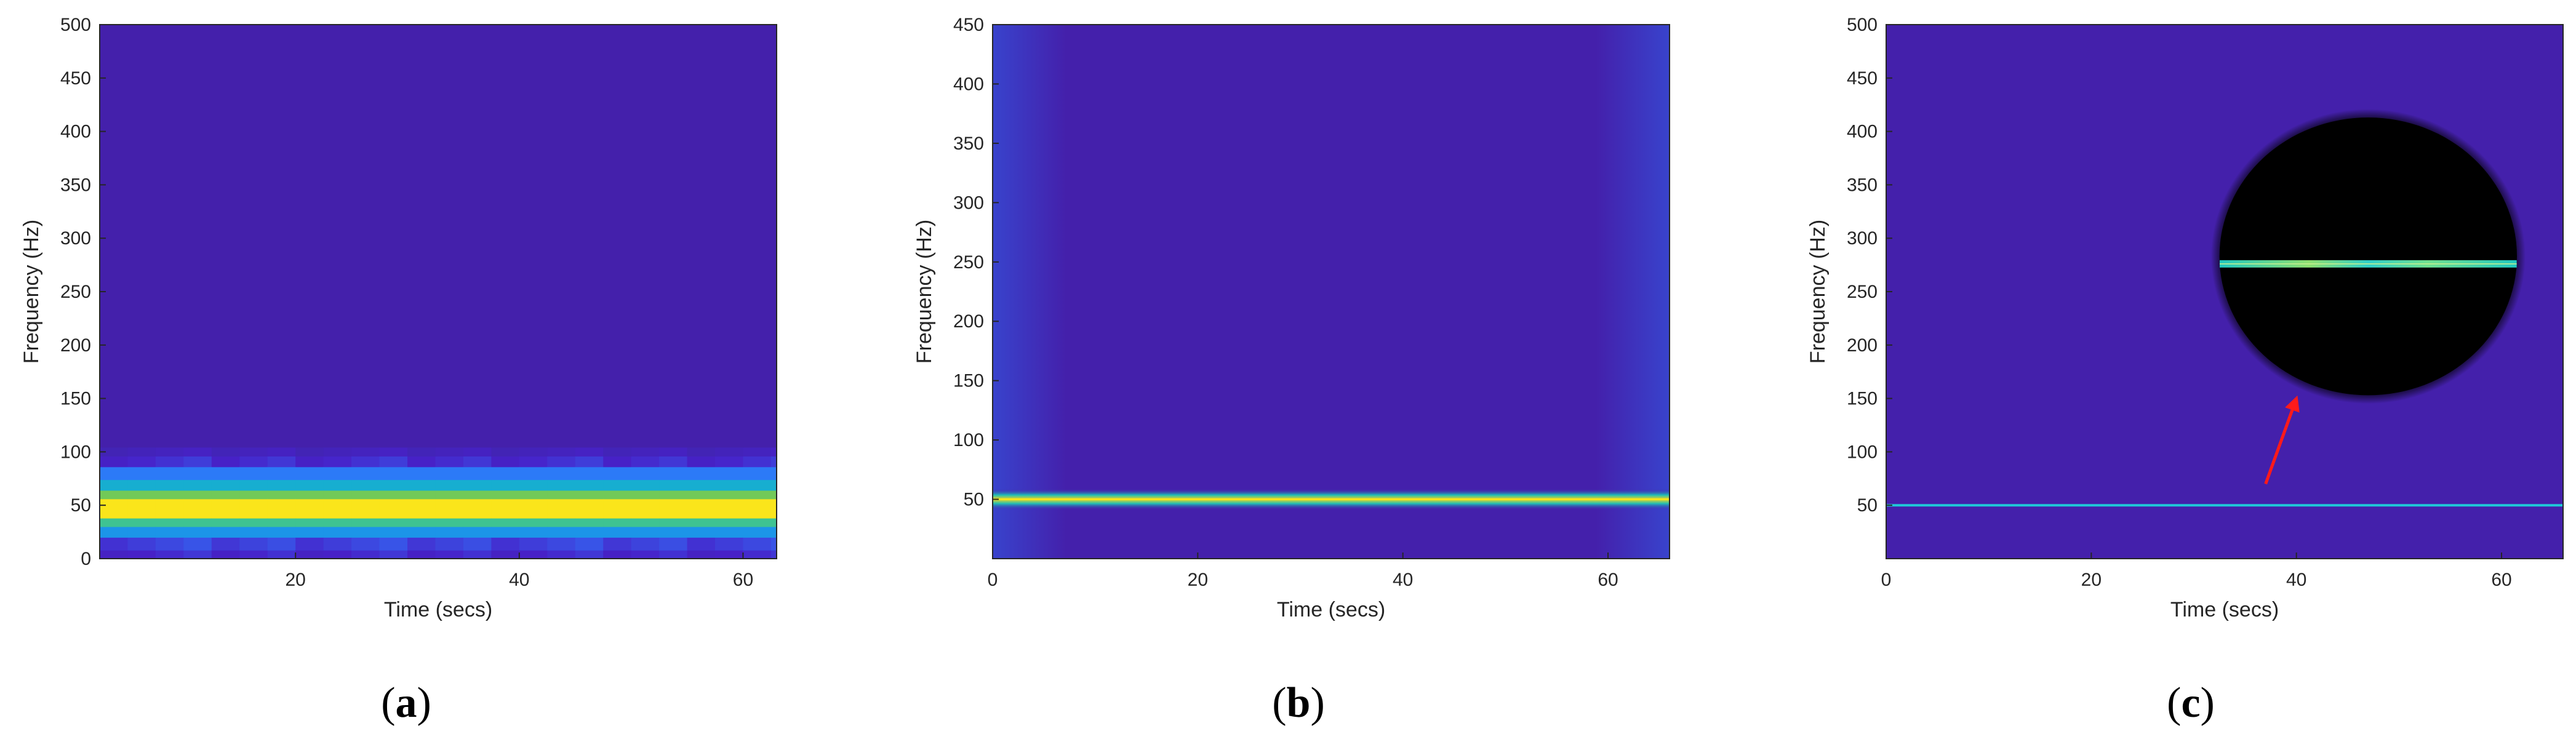 Image resolution: width=2576 pixels, height=734 pixels. Describe the element at coordinates (75, 345) in the screenshot. I see `y-tick-label: 200` at that location.